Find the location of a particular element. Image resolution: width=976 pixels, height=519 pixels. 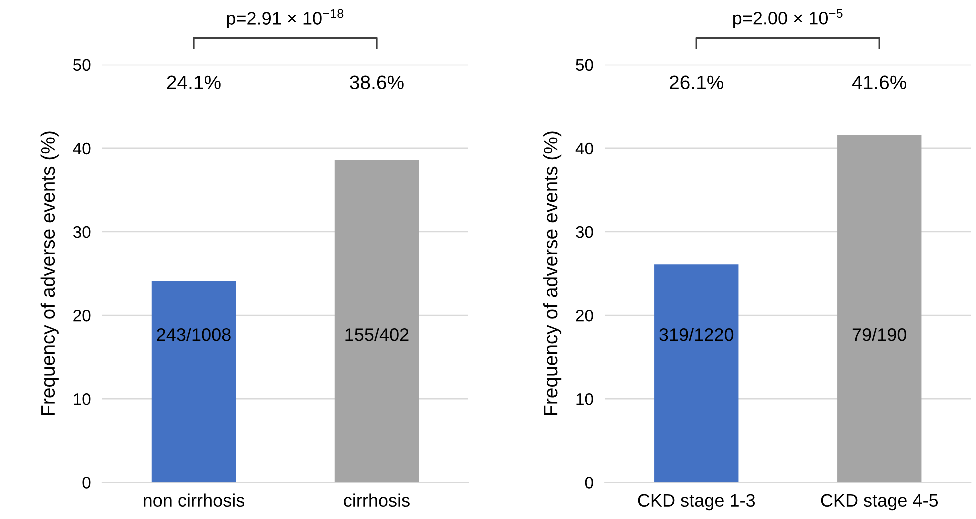

annotation: 41.6% is located at coordinates (879, 83).